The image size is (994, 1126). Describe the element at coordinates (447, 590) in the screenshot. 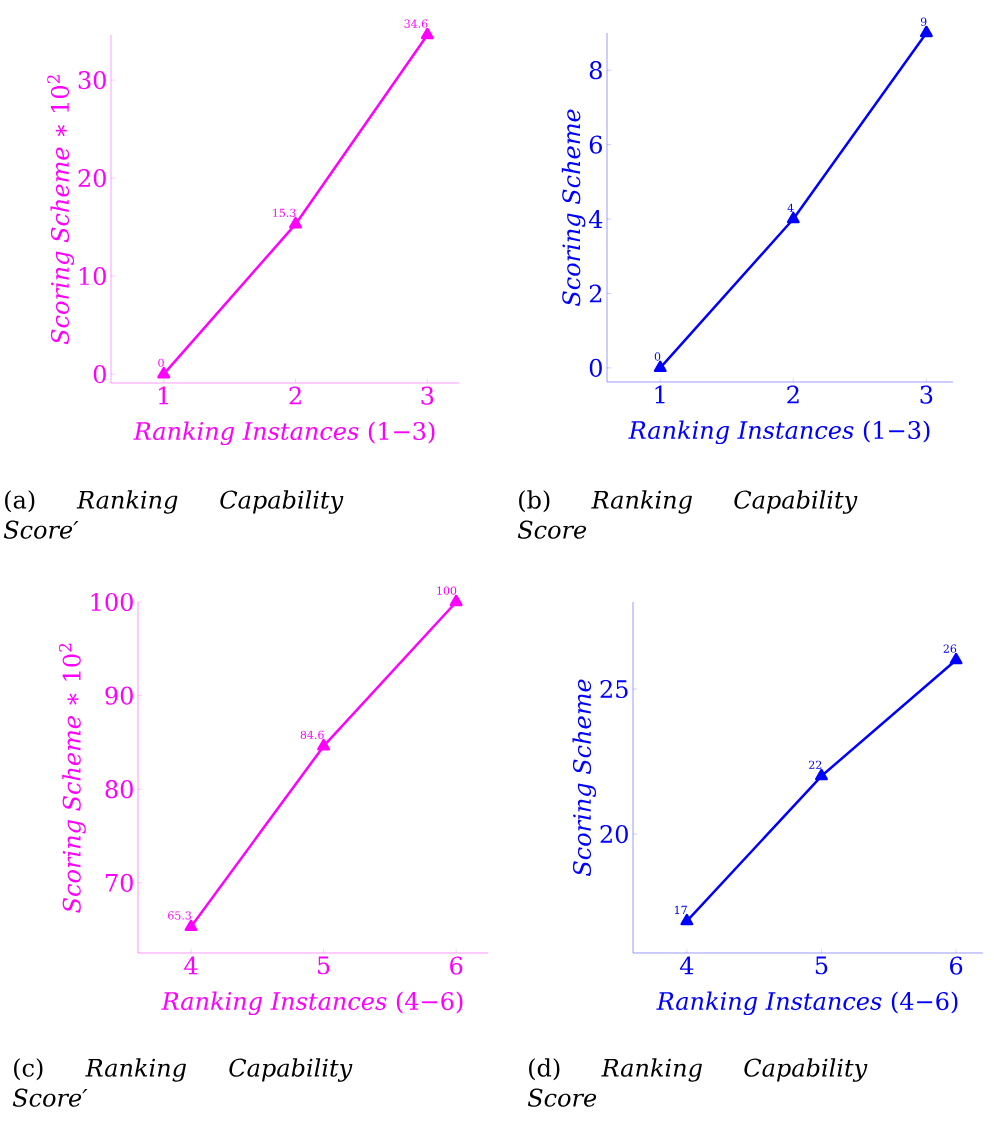

I see `data-label: 100` at that location.